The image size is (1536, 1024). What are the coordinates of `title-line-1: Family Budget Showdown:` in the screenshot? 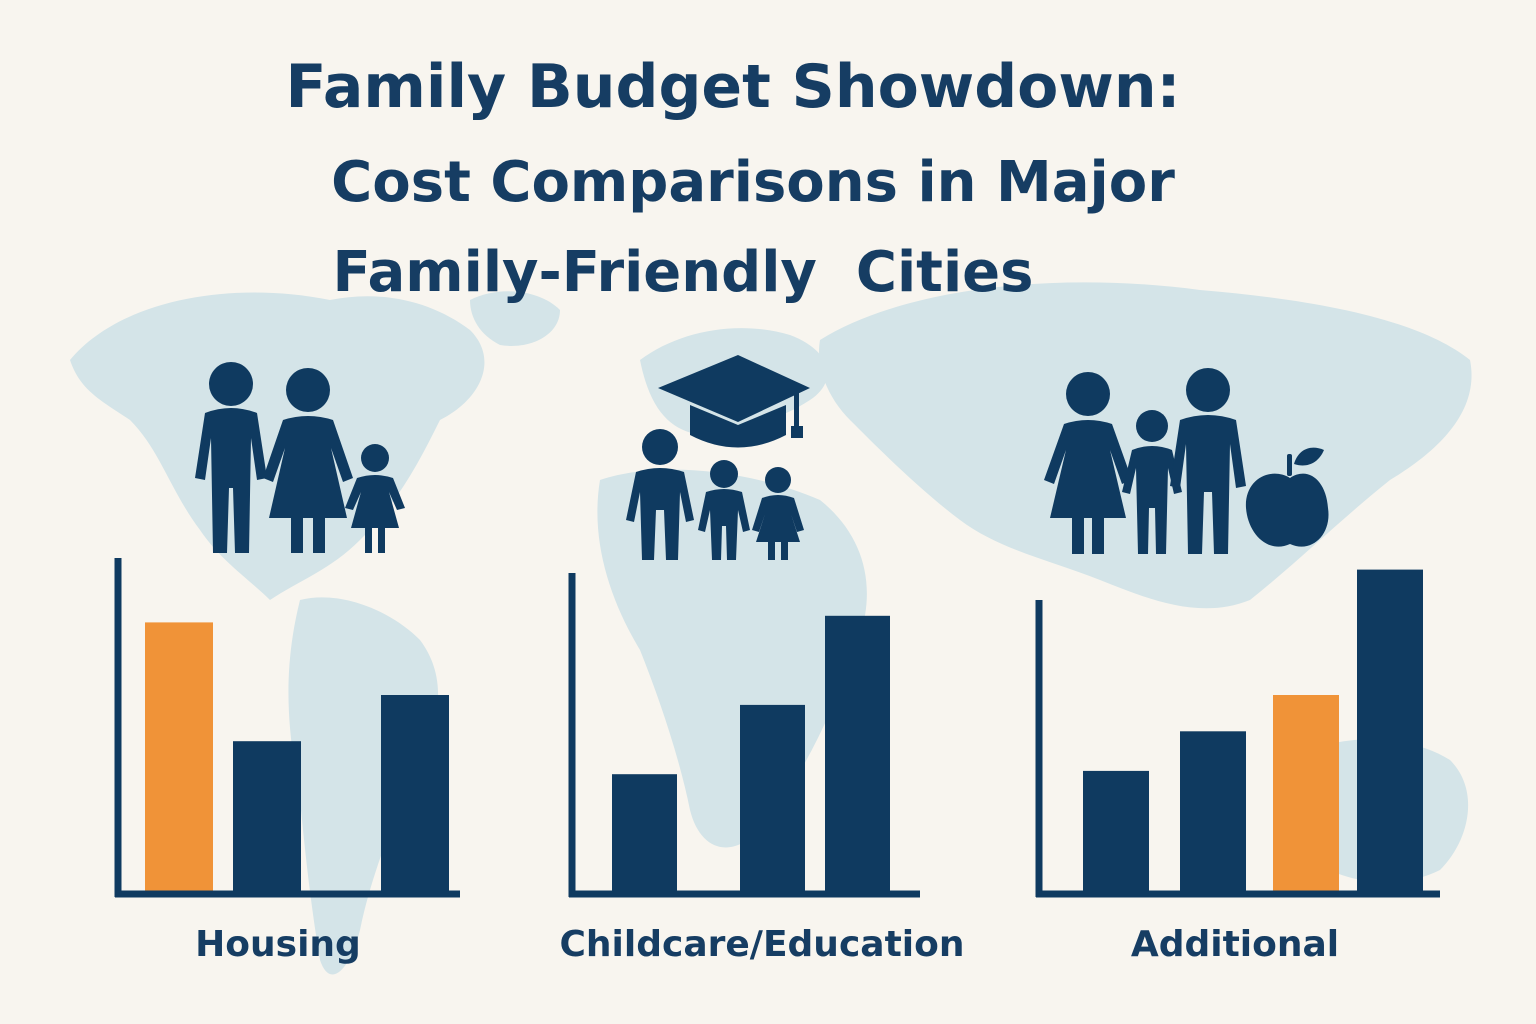 It's located at (733, 87).